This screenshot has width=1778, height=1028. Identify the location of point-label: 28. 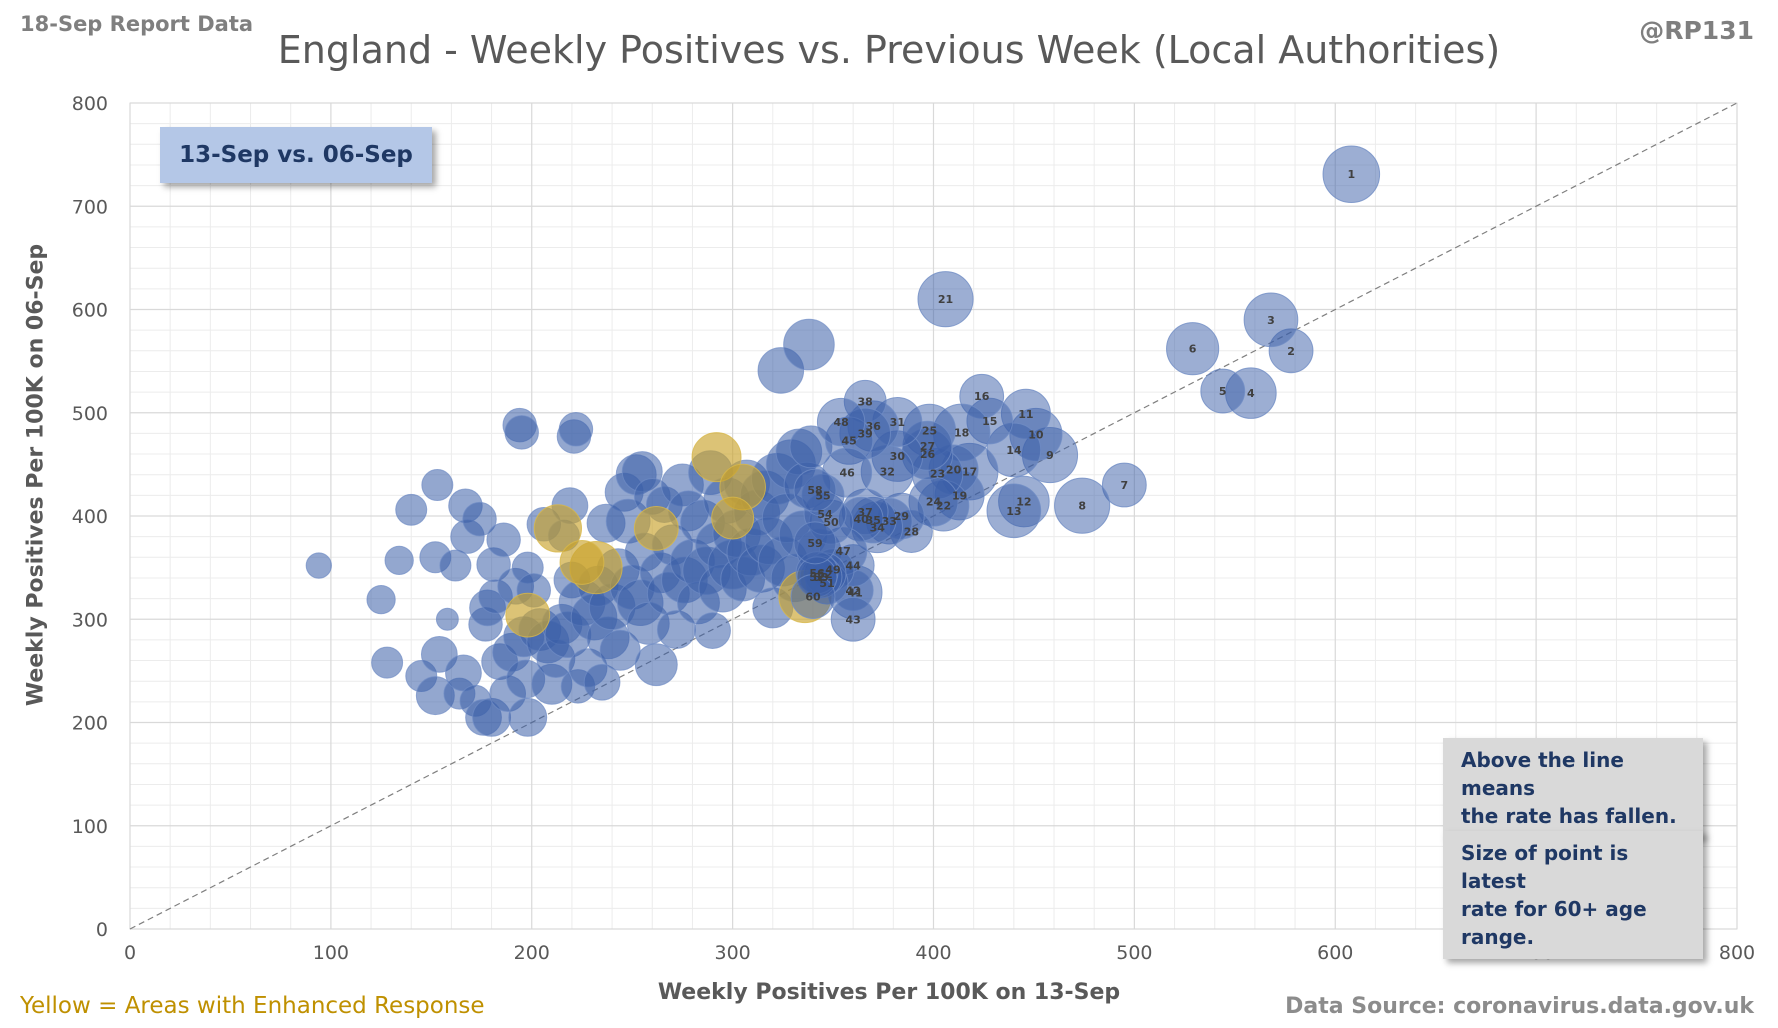
(911, 531).